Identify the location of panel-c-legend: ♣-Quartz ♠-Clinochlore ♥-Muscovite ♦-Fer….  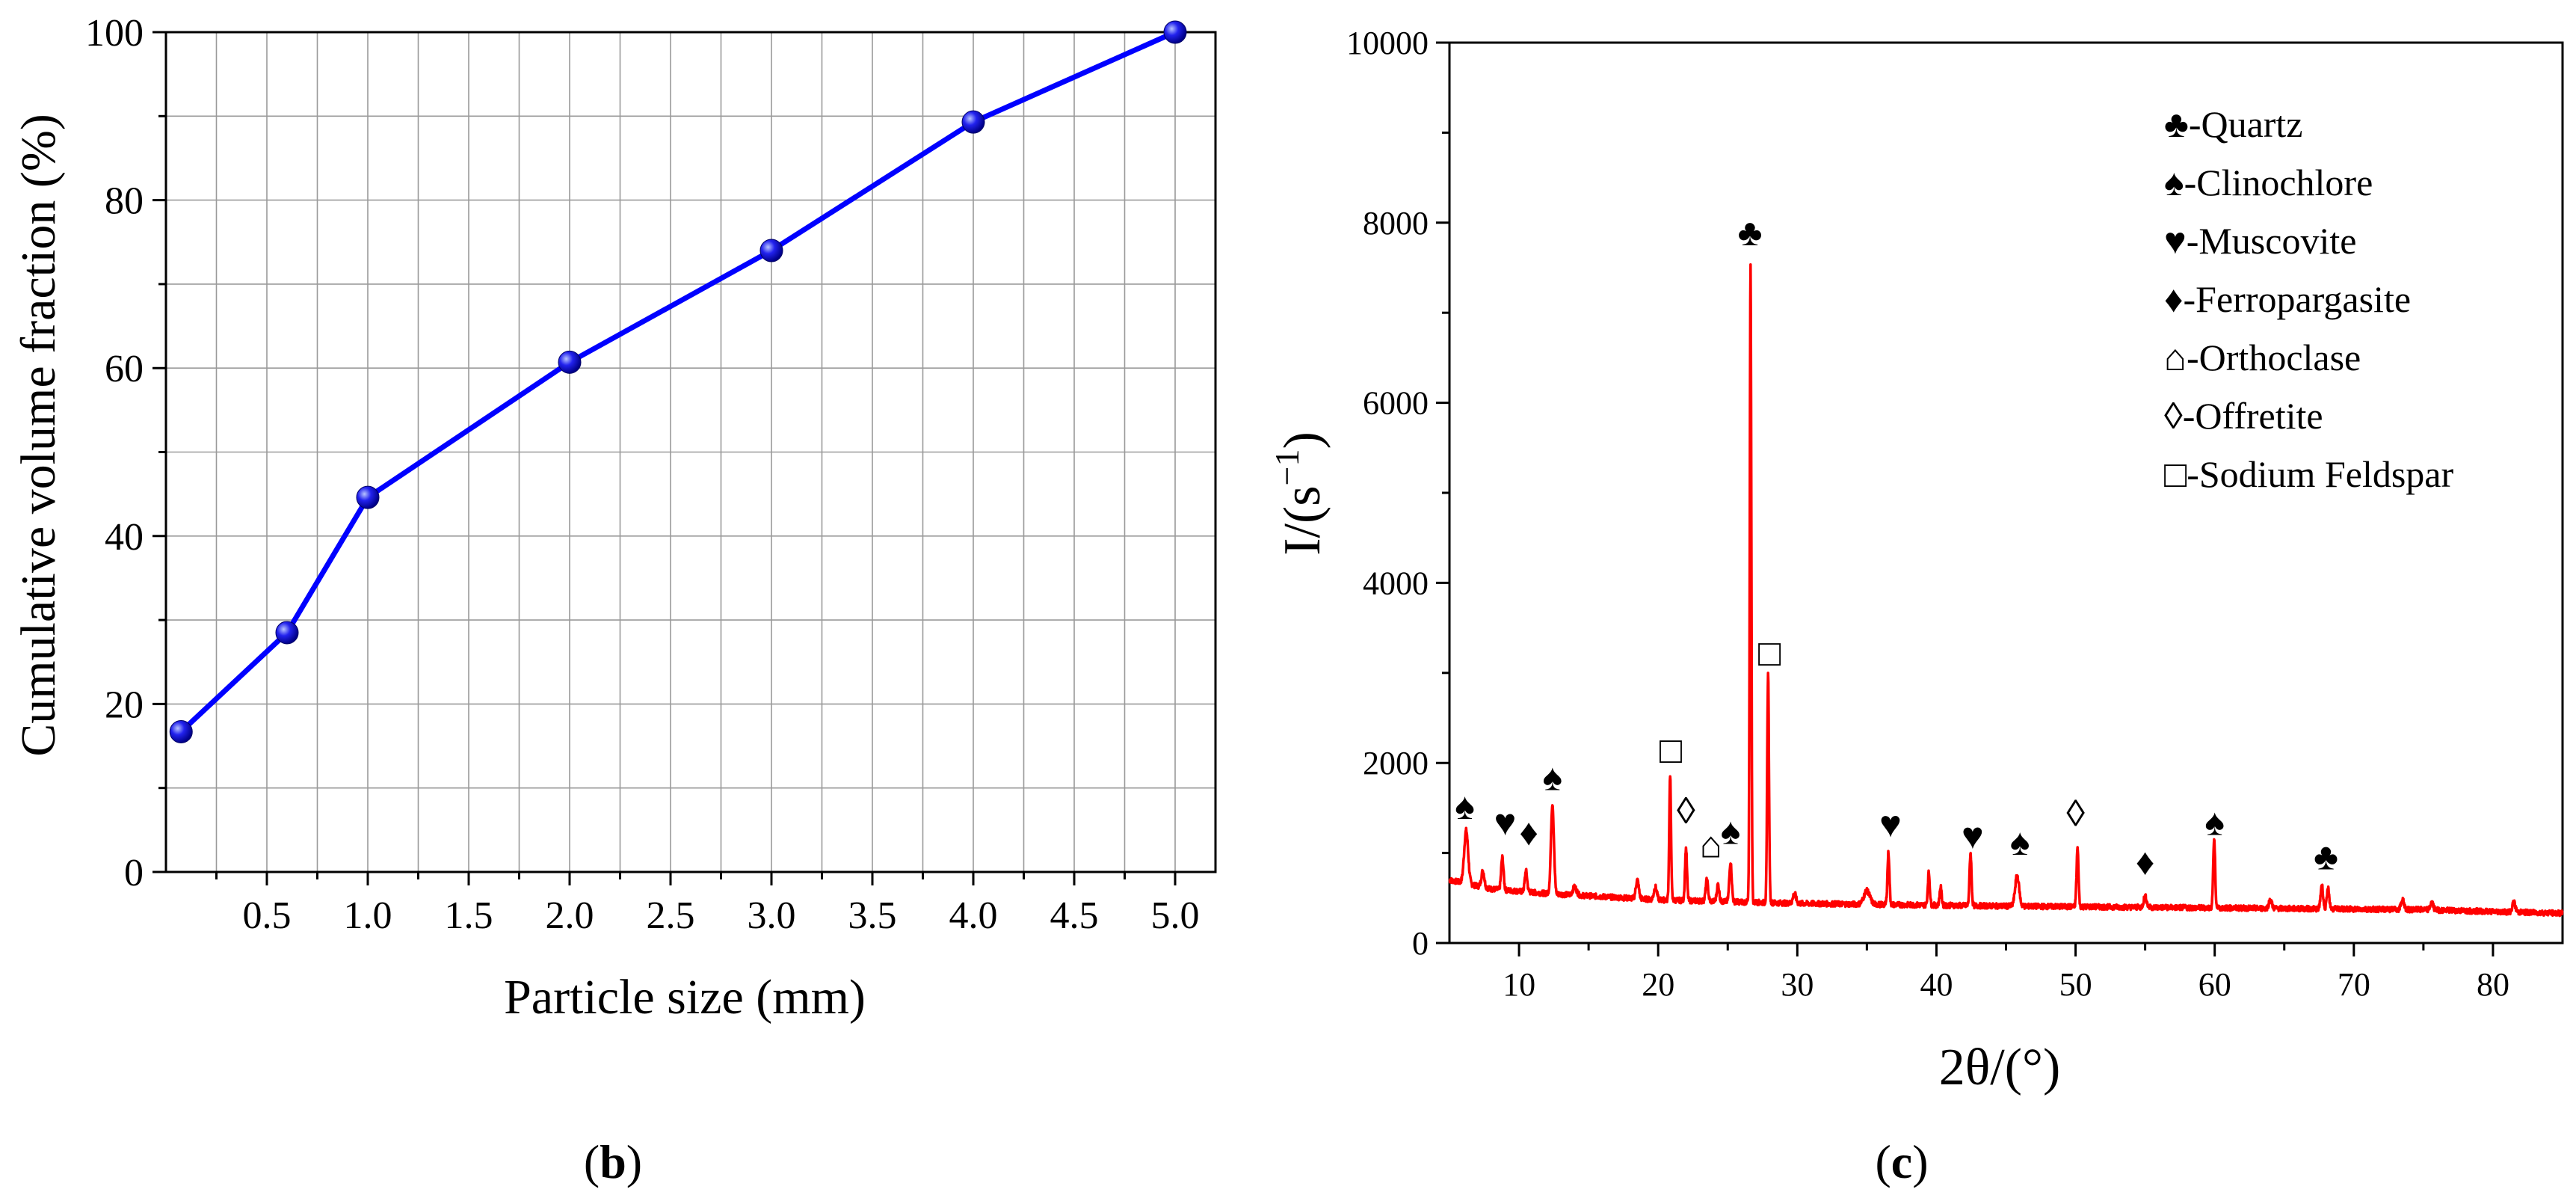
(2308, 299).